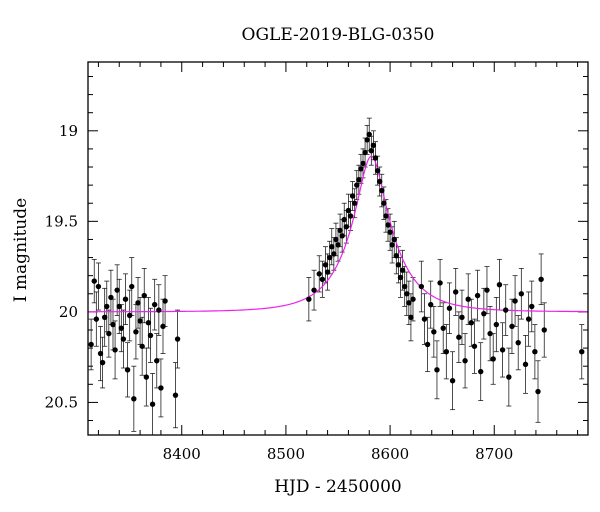  What do you see at coordinates (286, 454) in the screenshot?
I see `x-tick-label: 8500` at bounding box center [286, 454].